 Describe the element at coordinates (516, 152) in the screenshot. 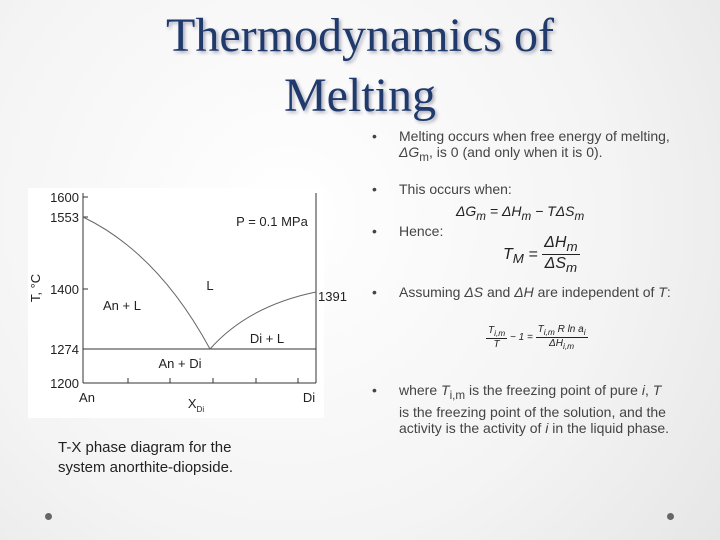

I see `text: , is 0 (and only when it is 0).` at that location.